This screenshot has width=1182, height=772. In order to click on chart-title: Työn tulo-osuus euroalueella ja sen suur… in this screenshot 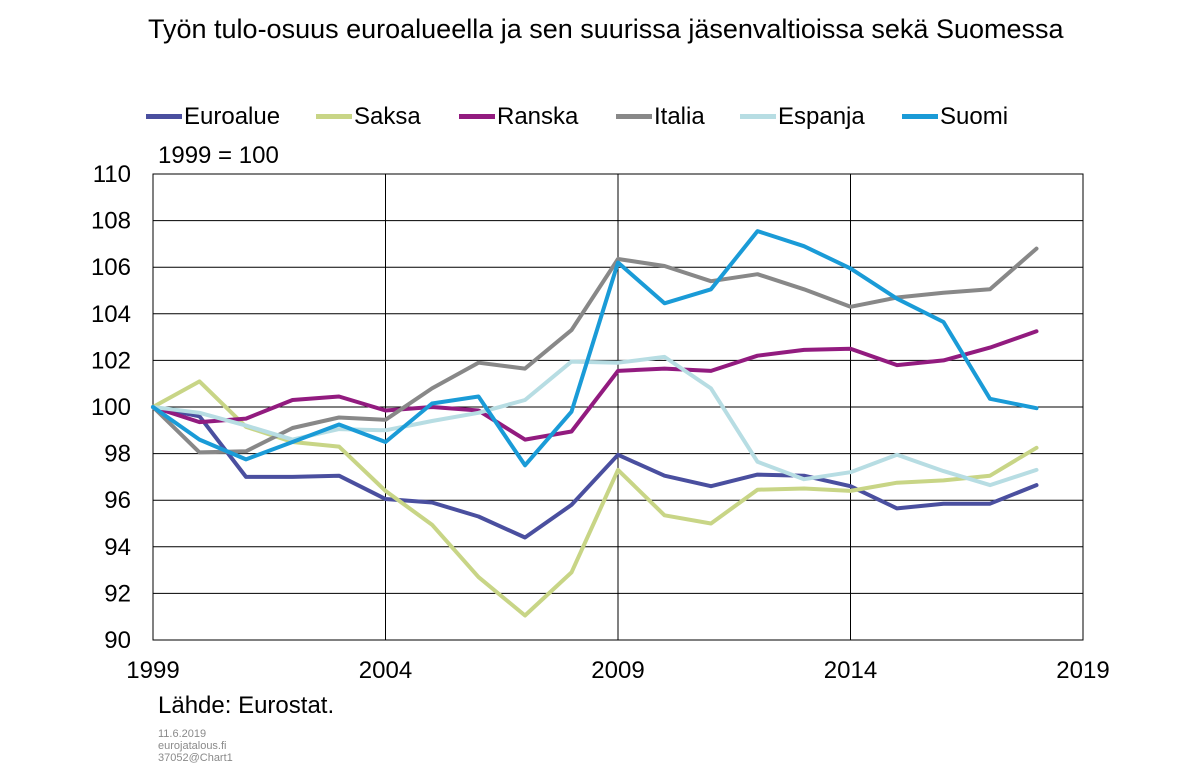, I will do `click(606, 29)`.